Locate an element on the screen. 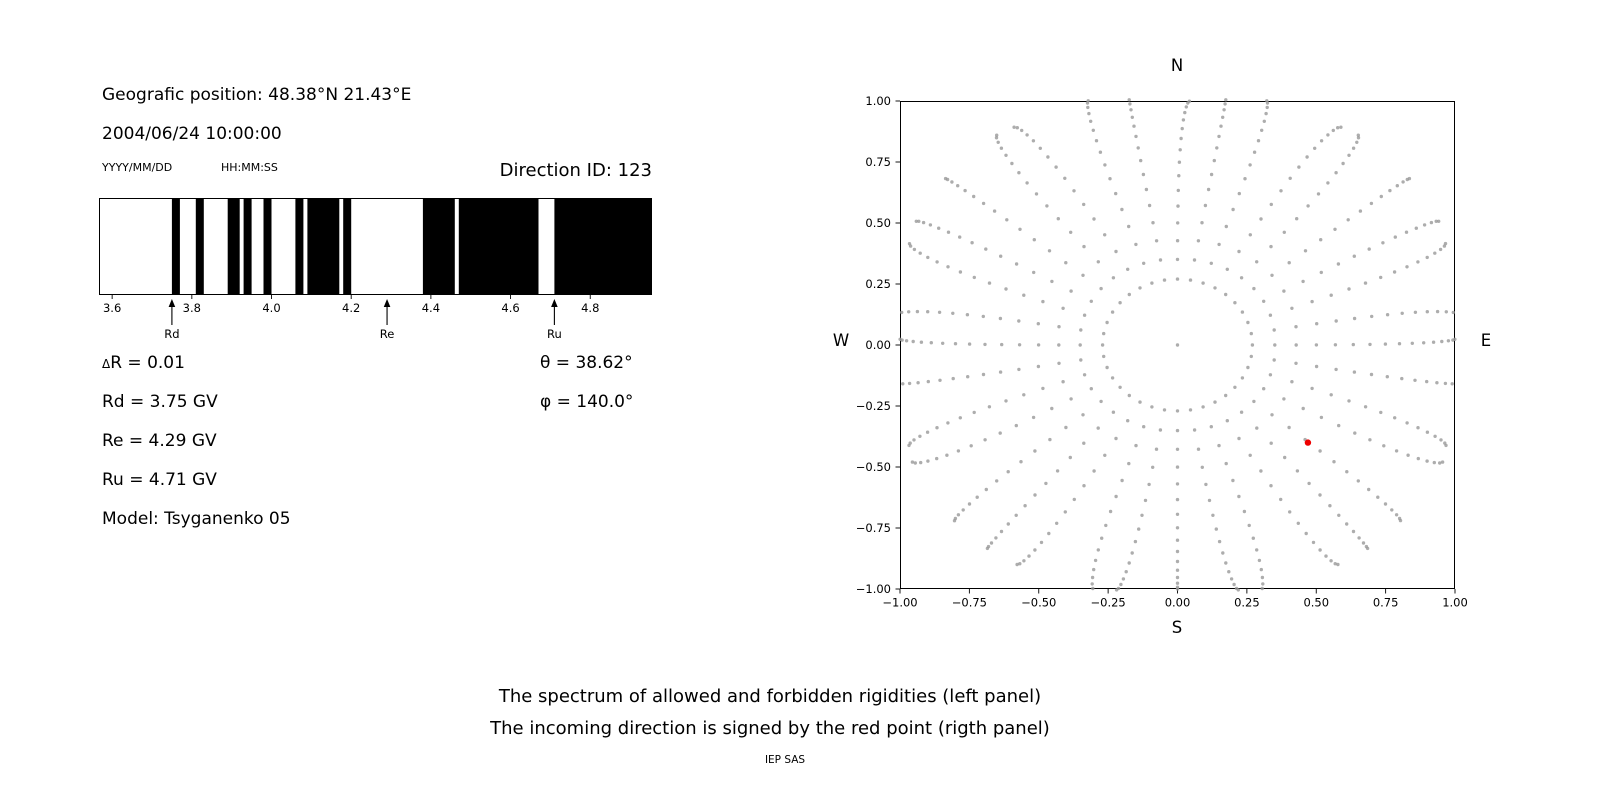  model-text: Model: Tsyganenko 05 is located at coordinates (196, 519).